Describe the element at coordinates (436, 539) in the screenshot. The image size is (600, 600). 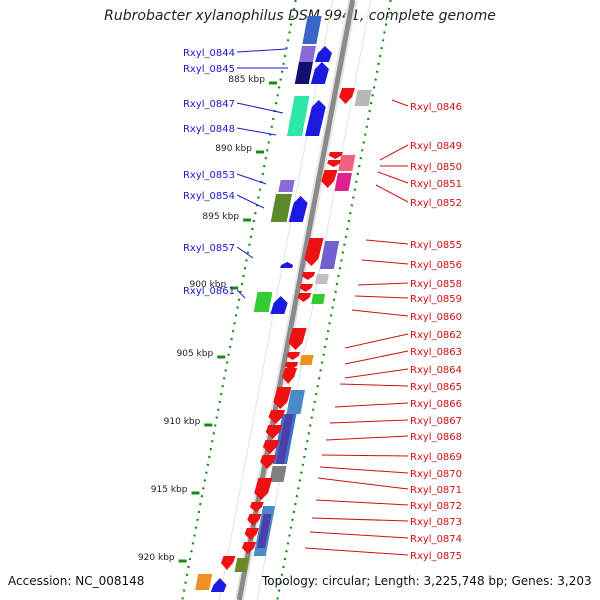
I see `gene-label-right: Rxyl_0874` at that location.